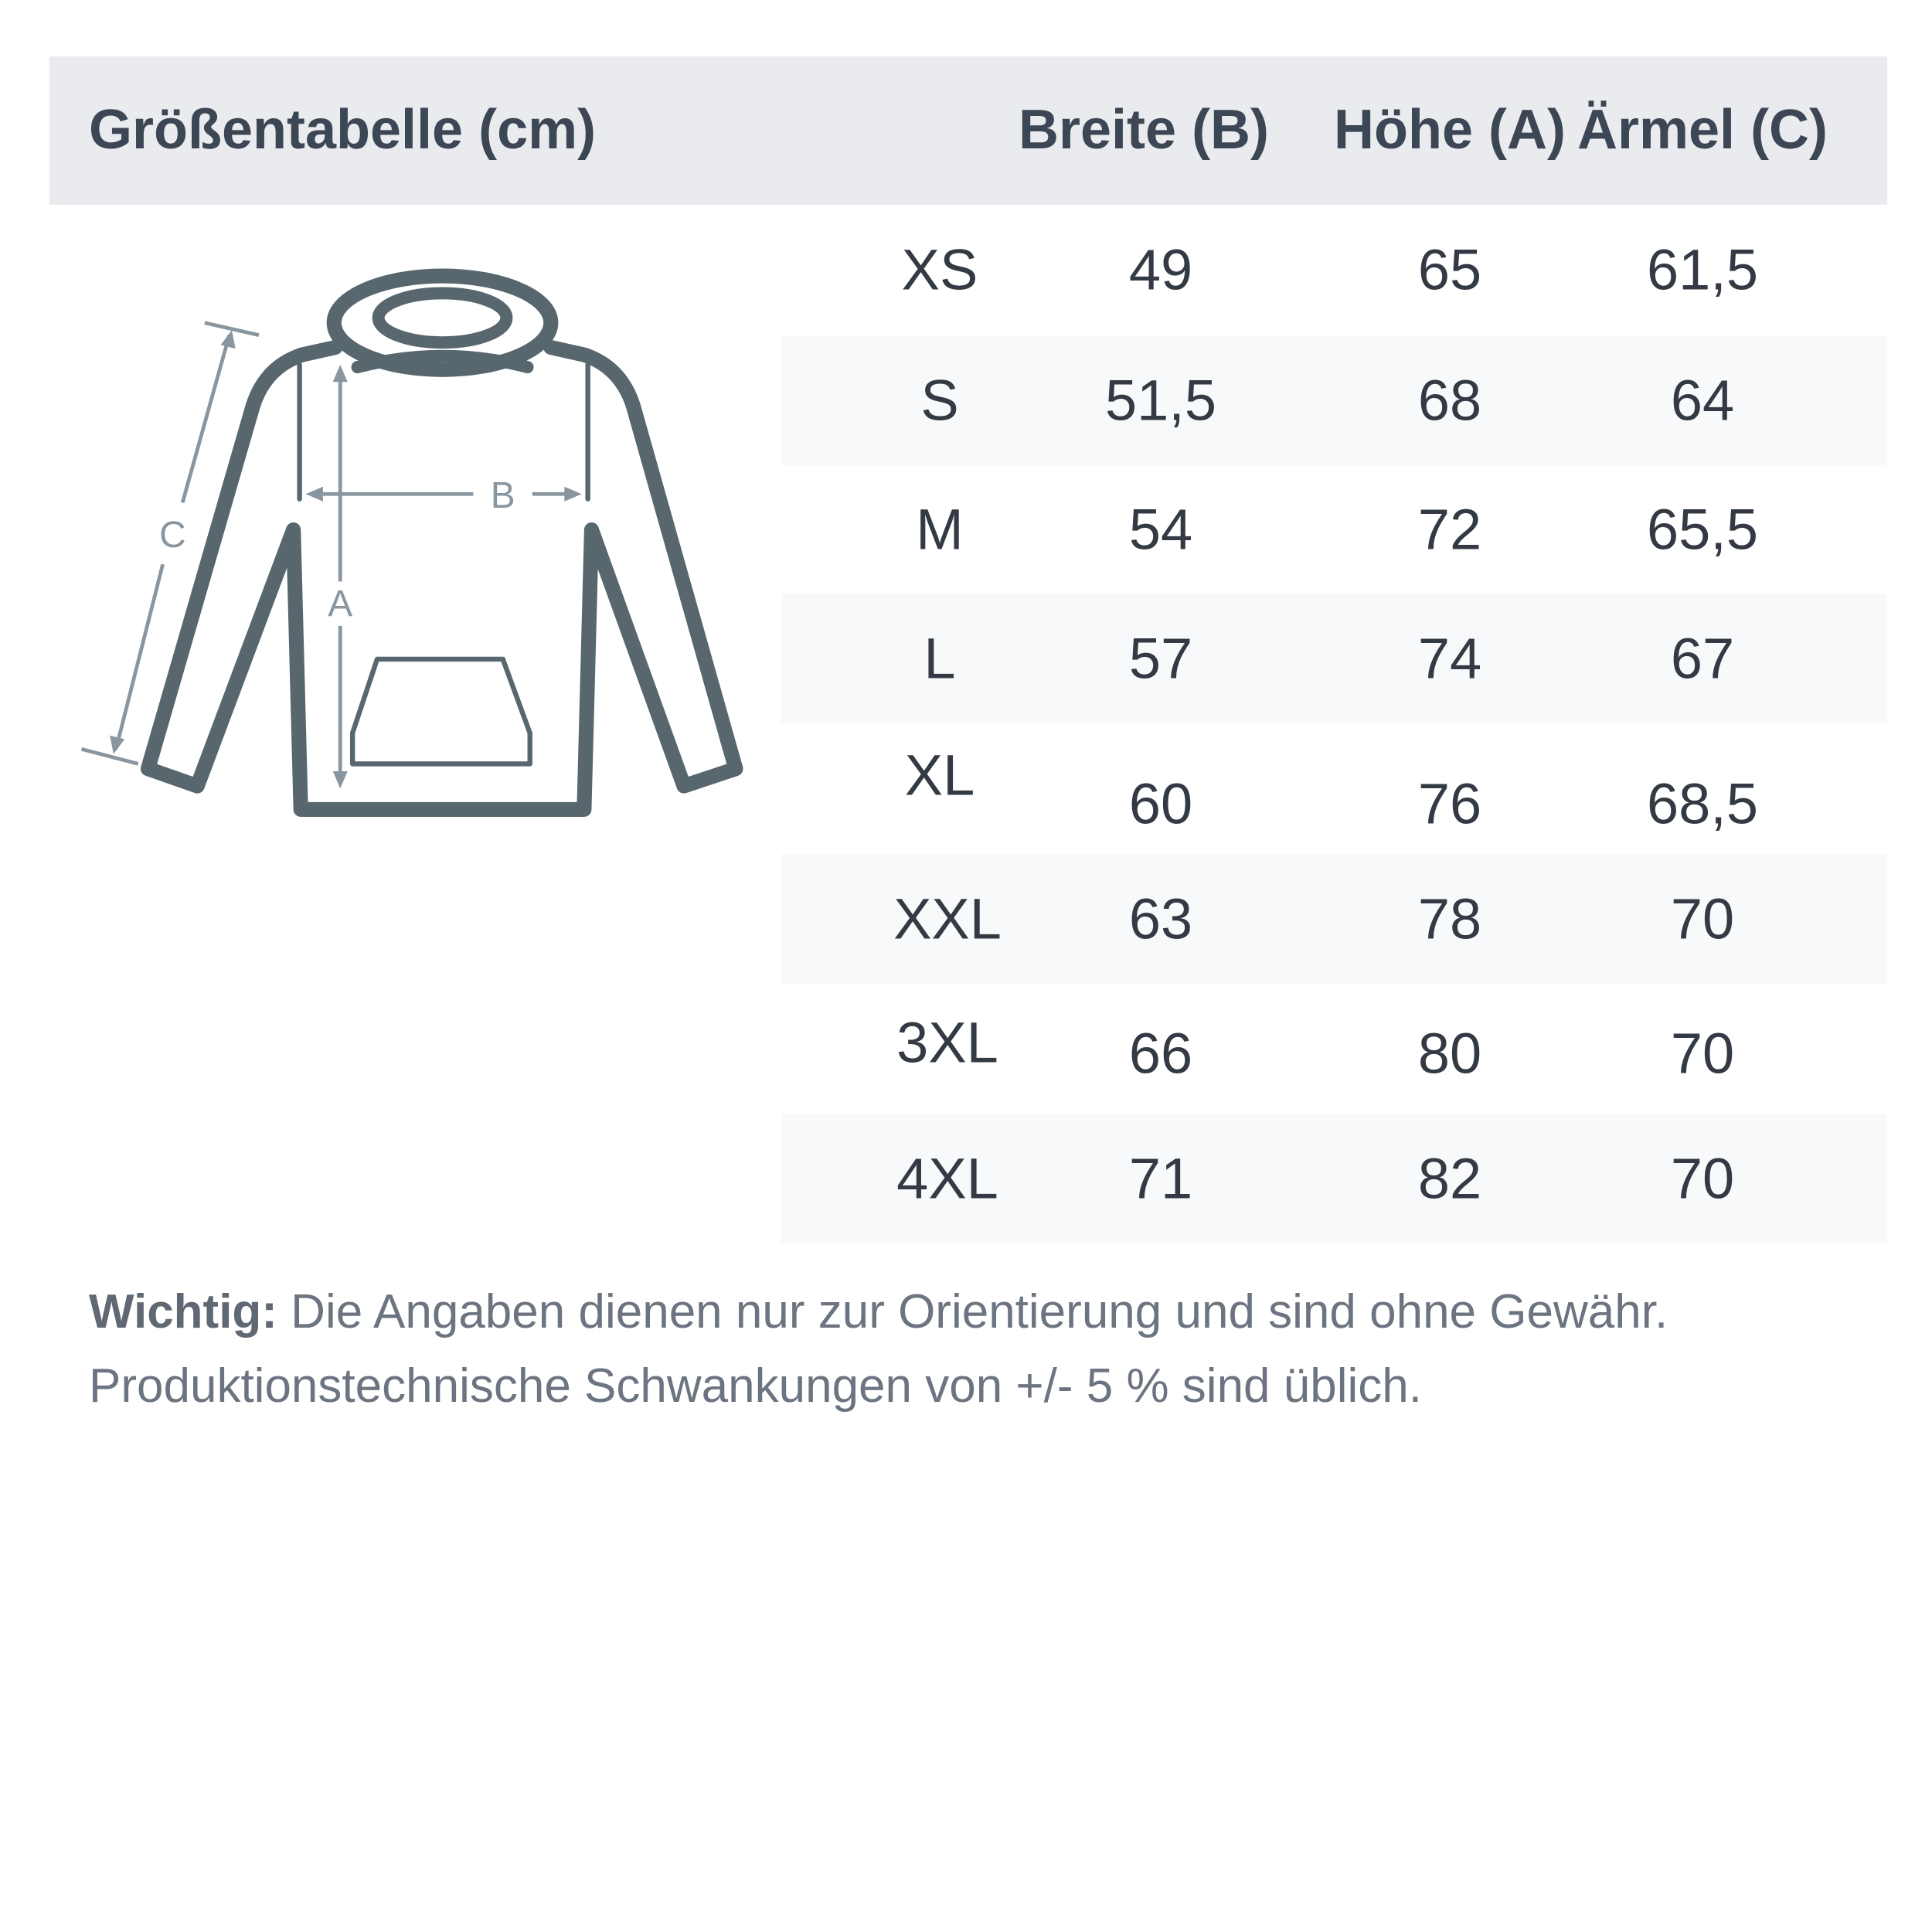 The width and height of the screenshot is (1932, 1932). I want to click on table-row: S 51,5 68 64, so click(1334, 400).